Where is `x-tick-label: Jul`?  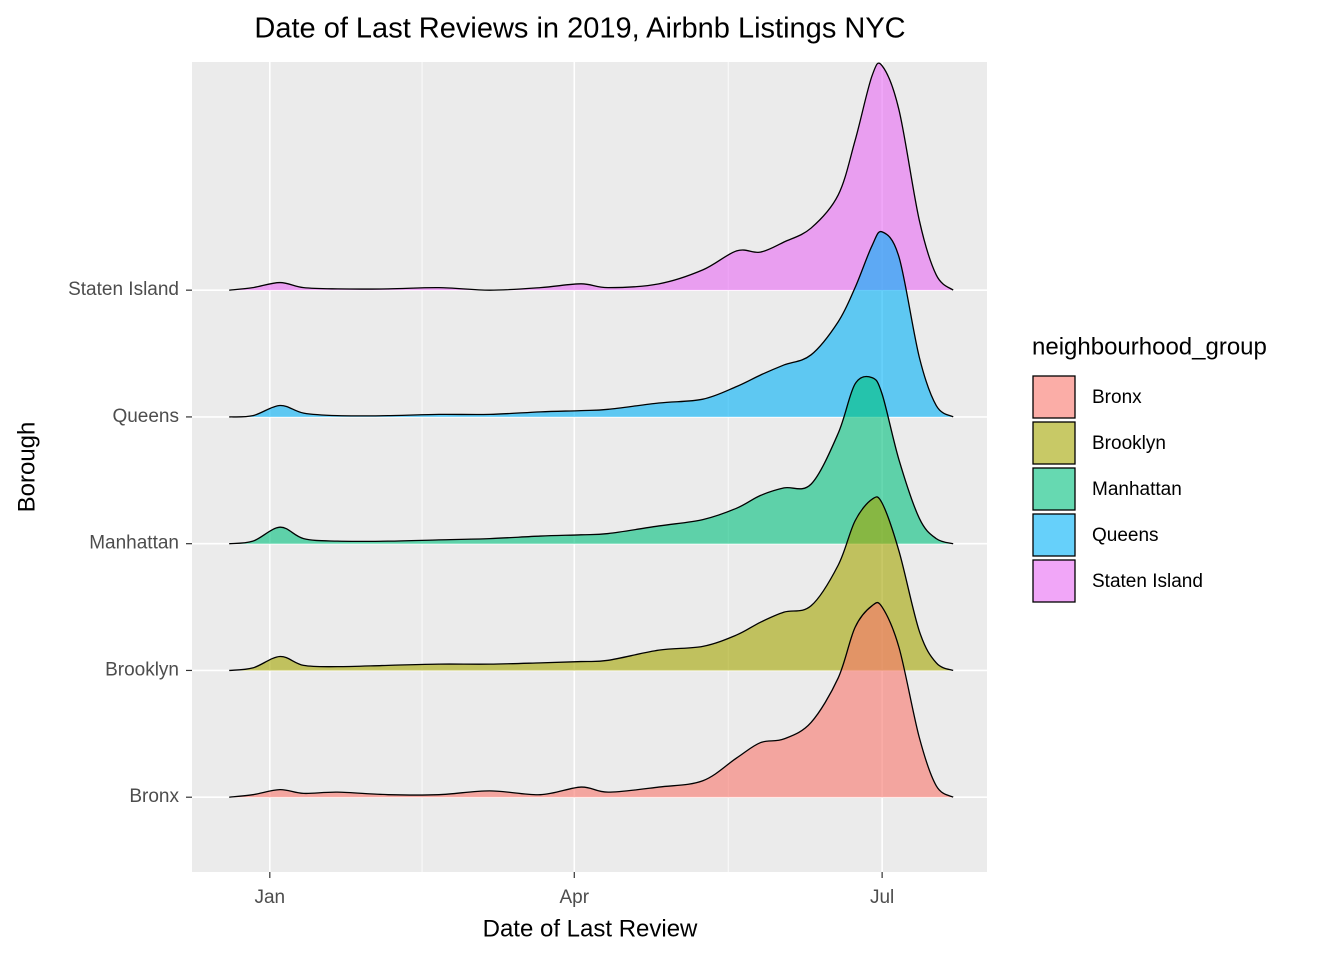 x-tick-label: Jul is located at coordinates (882, 897).